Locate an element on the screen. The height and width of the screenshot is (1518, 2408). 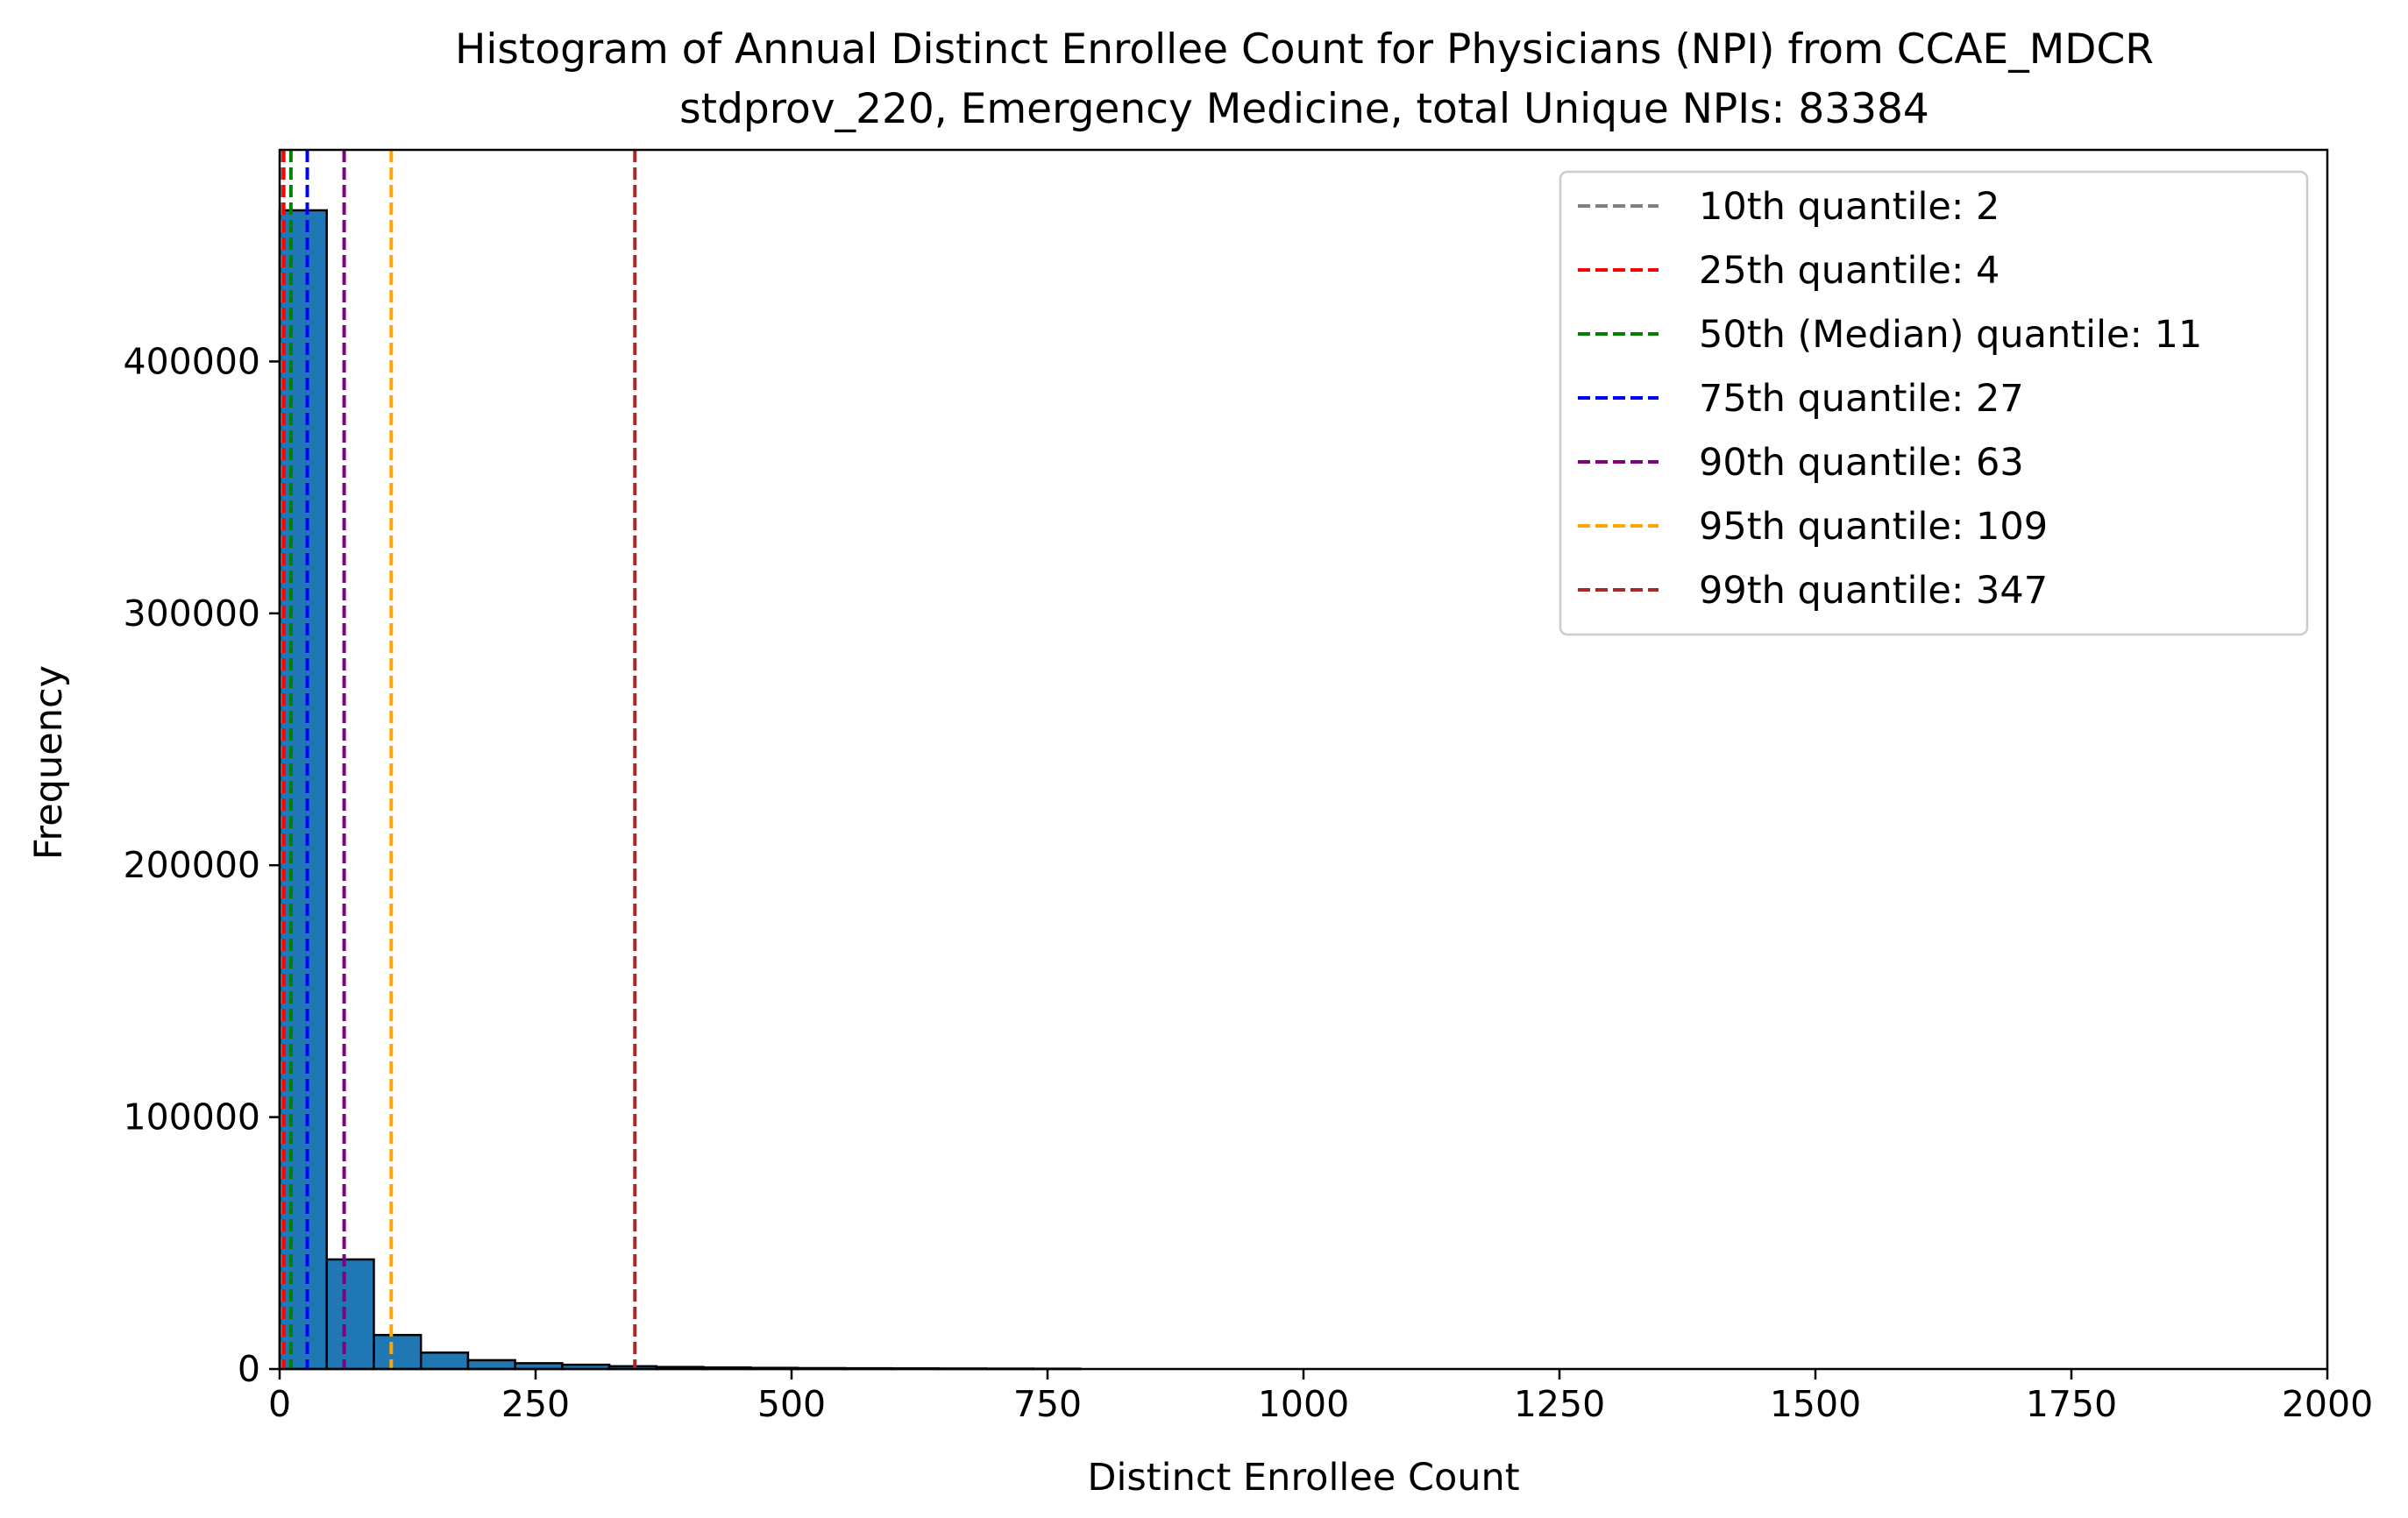
legend-label: 90th quantile: 63 is located at coordinates (1861, 463).